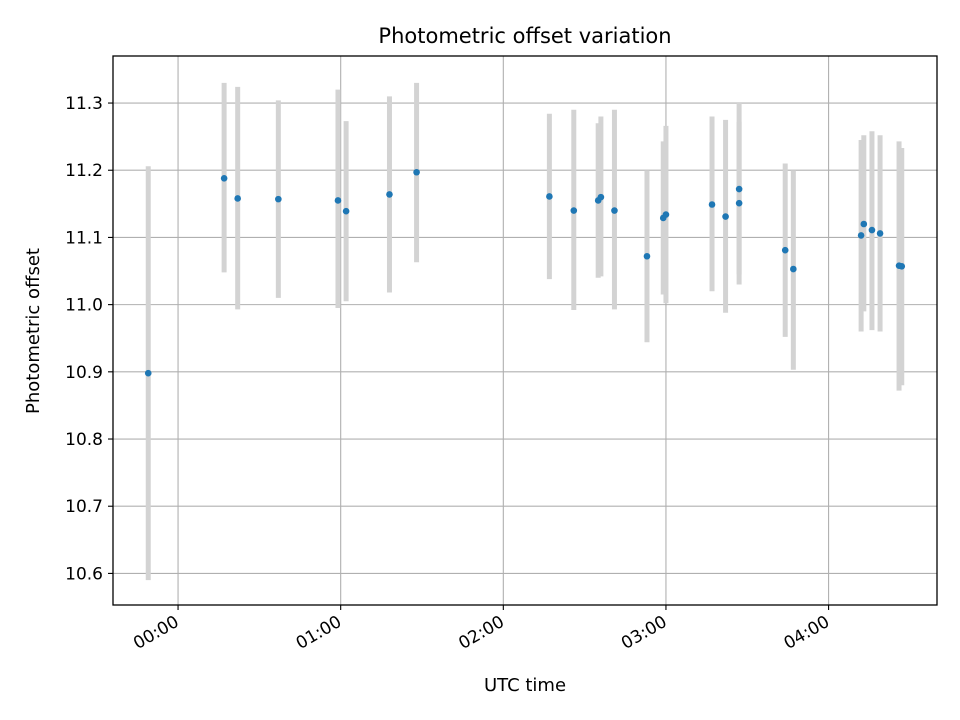 This screenshot has height=720, width=960. I want to click on y-tick-label: 10.8, so click(84, 440).